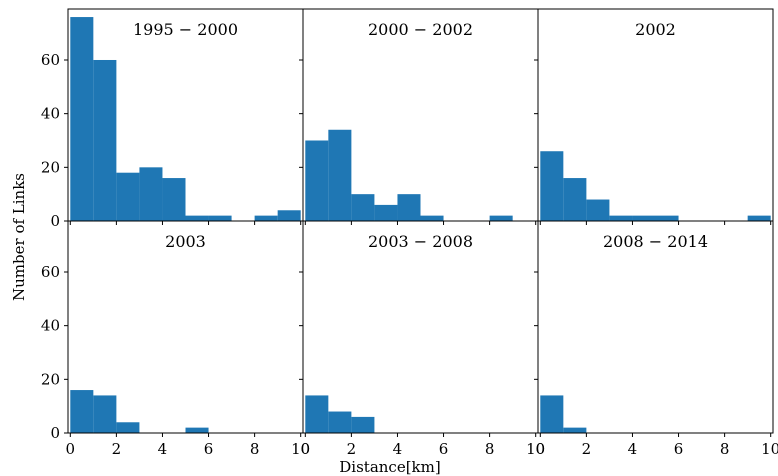 This screenshot has width=778, height=476. Describe the element at coordinates (420, 241) in the screenshot. I see `panel-title: 2003 − 2008` at that location.